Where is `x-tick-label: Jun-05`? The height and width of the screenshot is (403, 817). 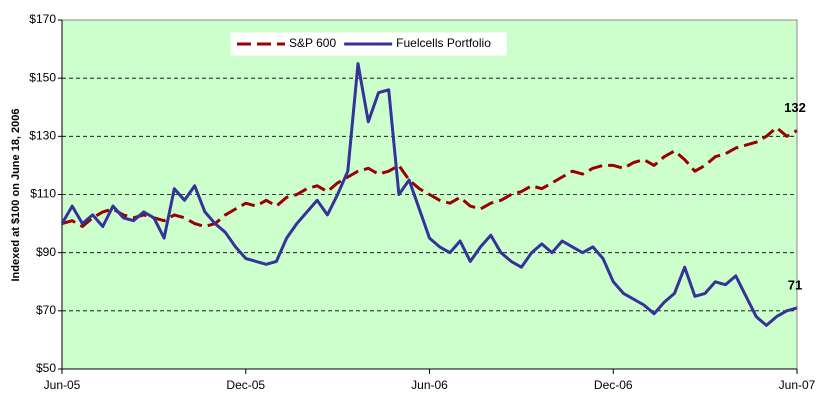 x-tick-label: Jun-05 is located at coordinates (62, 385).